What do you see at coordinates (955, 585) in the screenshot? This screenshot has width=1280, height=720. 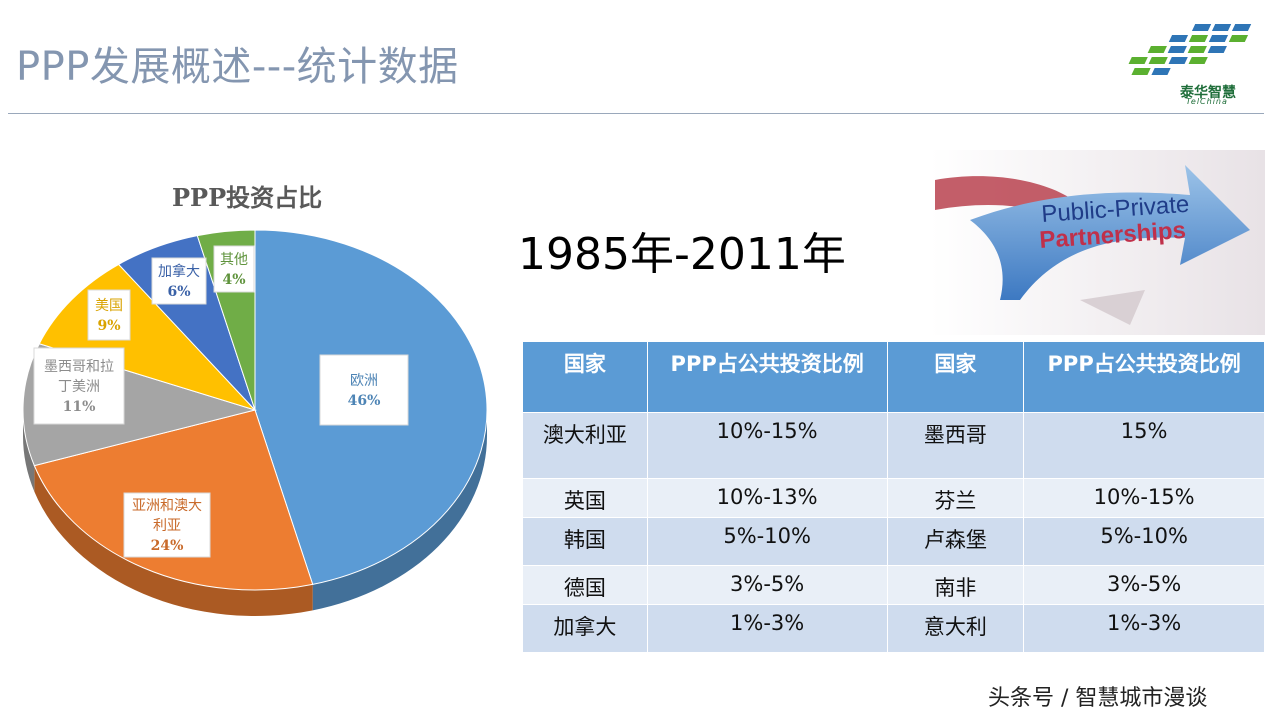 I see `table-cell: 南非` at bounding box center [955, 585].